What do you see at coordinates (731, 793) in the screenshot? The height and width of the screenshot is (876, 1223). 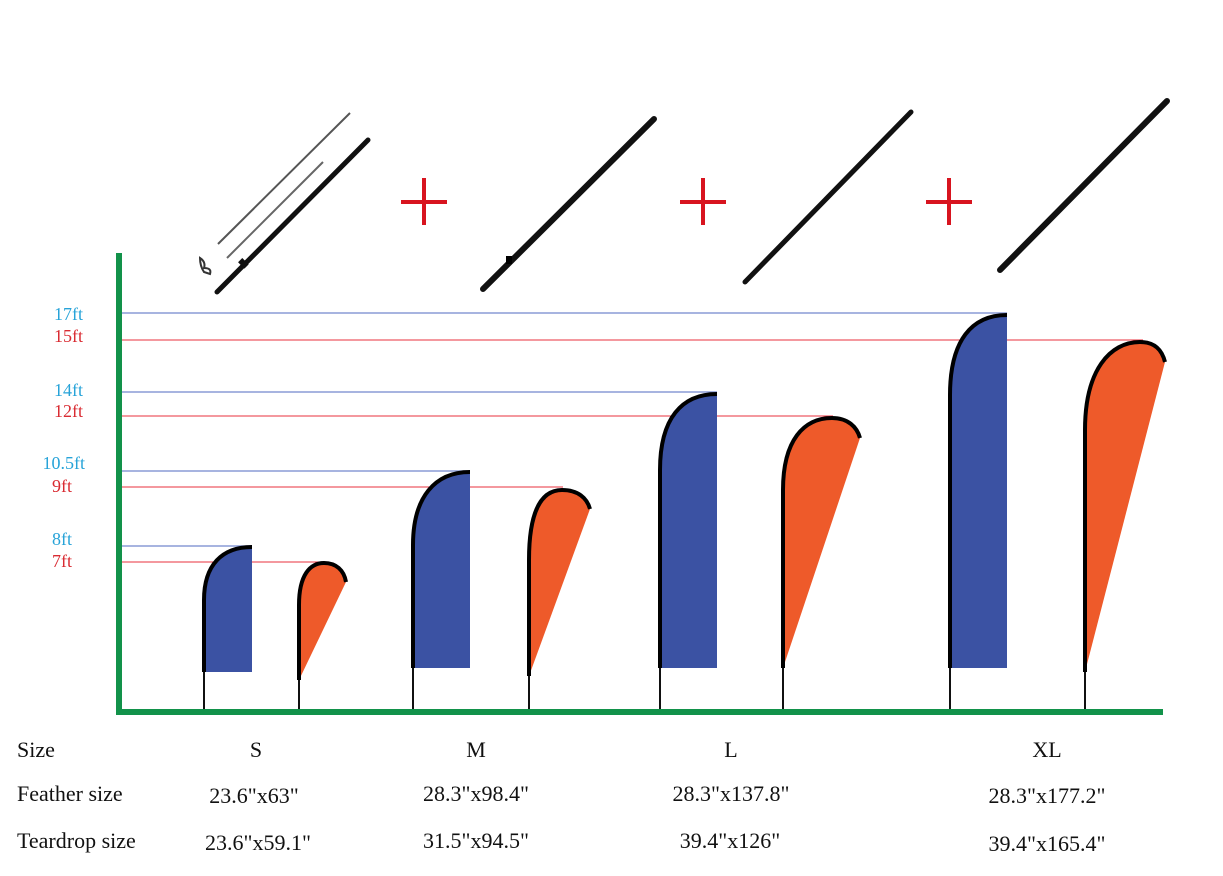 I see `feather-size-l: 28.3"x137.8"` at bounding box center [731, 793].